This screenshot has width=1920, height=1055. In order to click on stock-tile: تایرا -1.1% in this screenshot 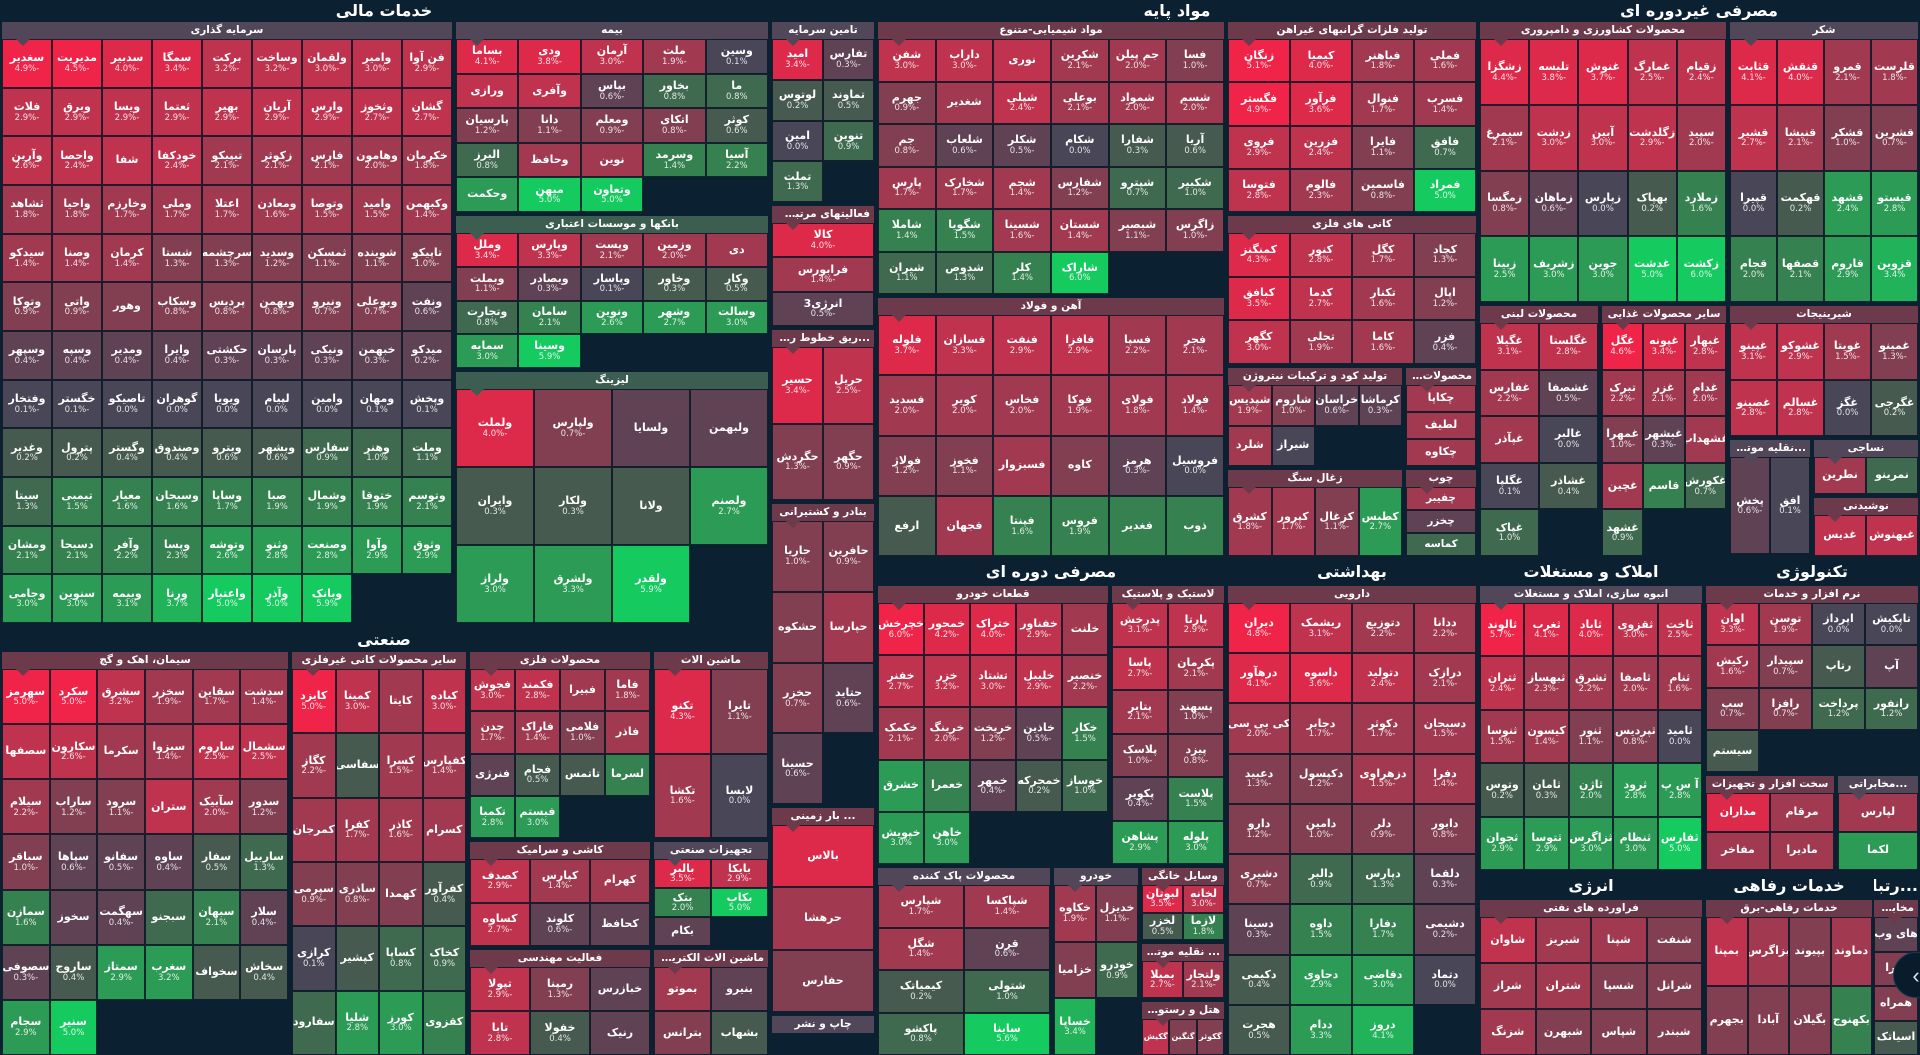, I will do `click(739, 711)`.